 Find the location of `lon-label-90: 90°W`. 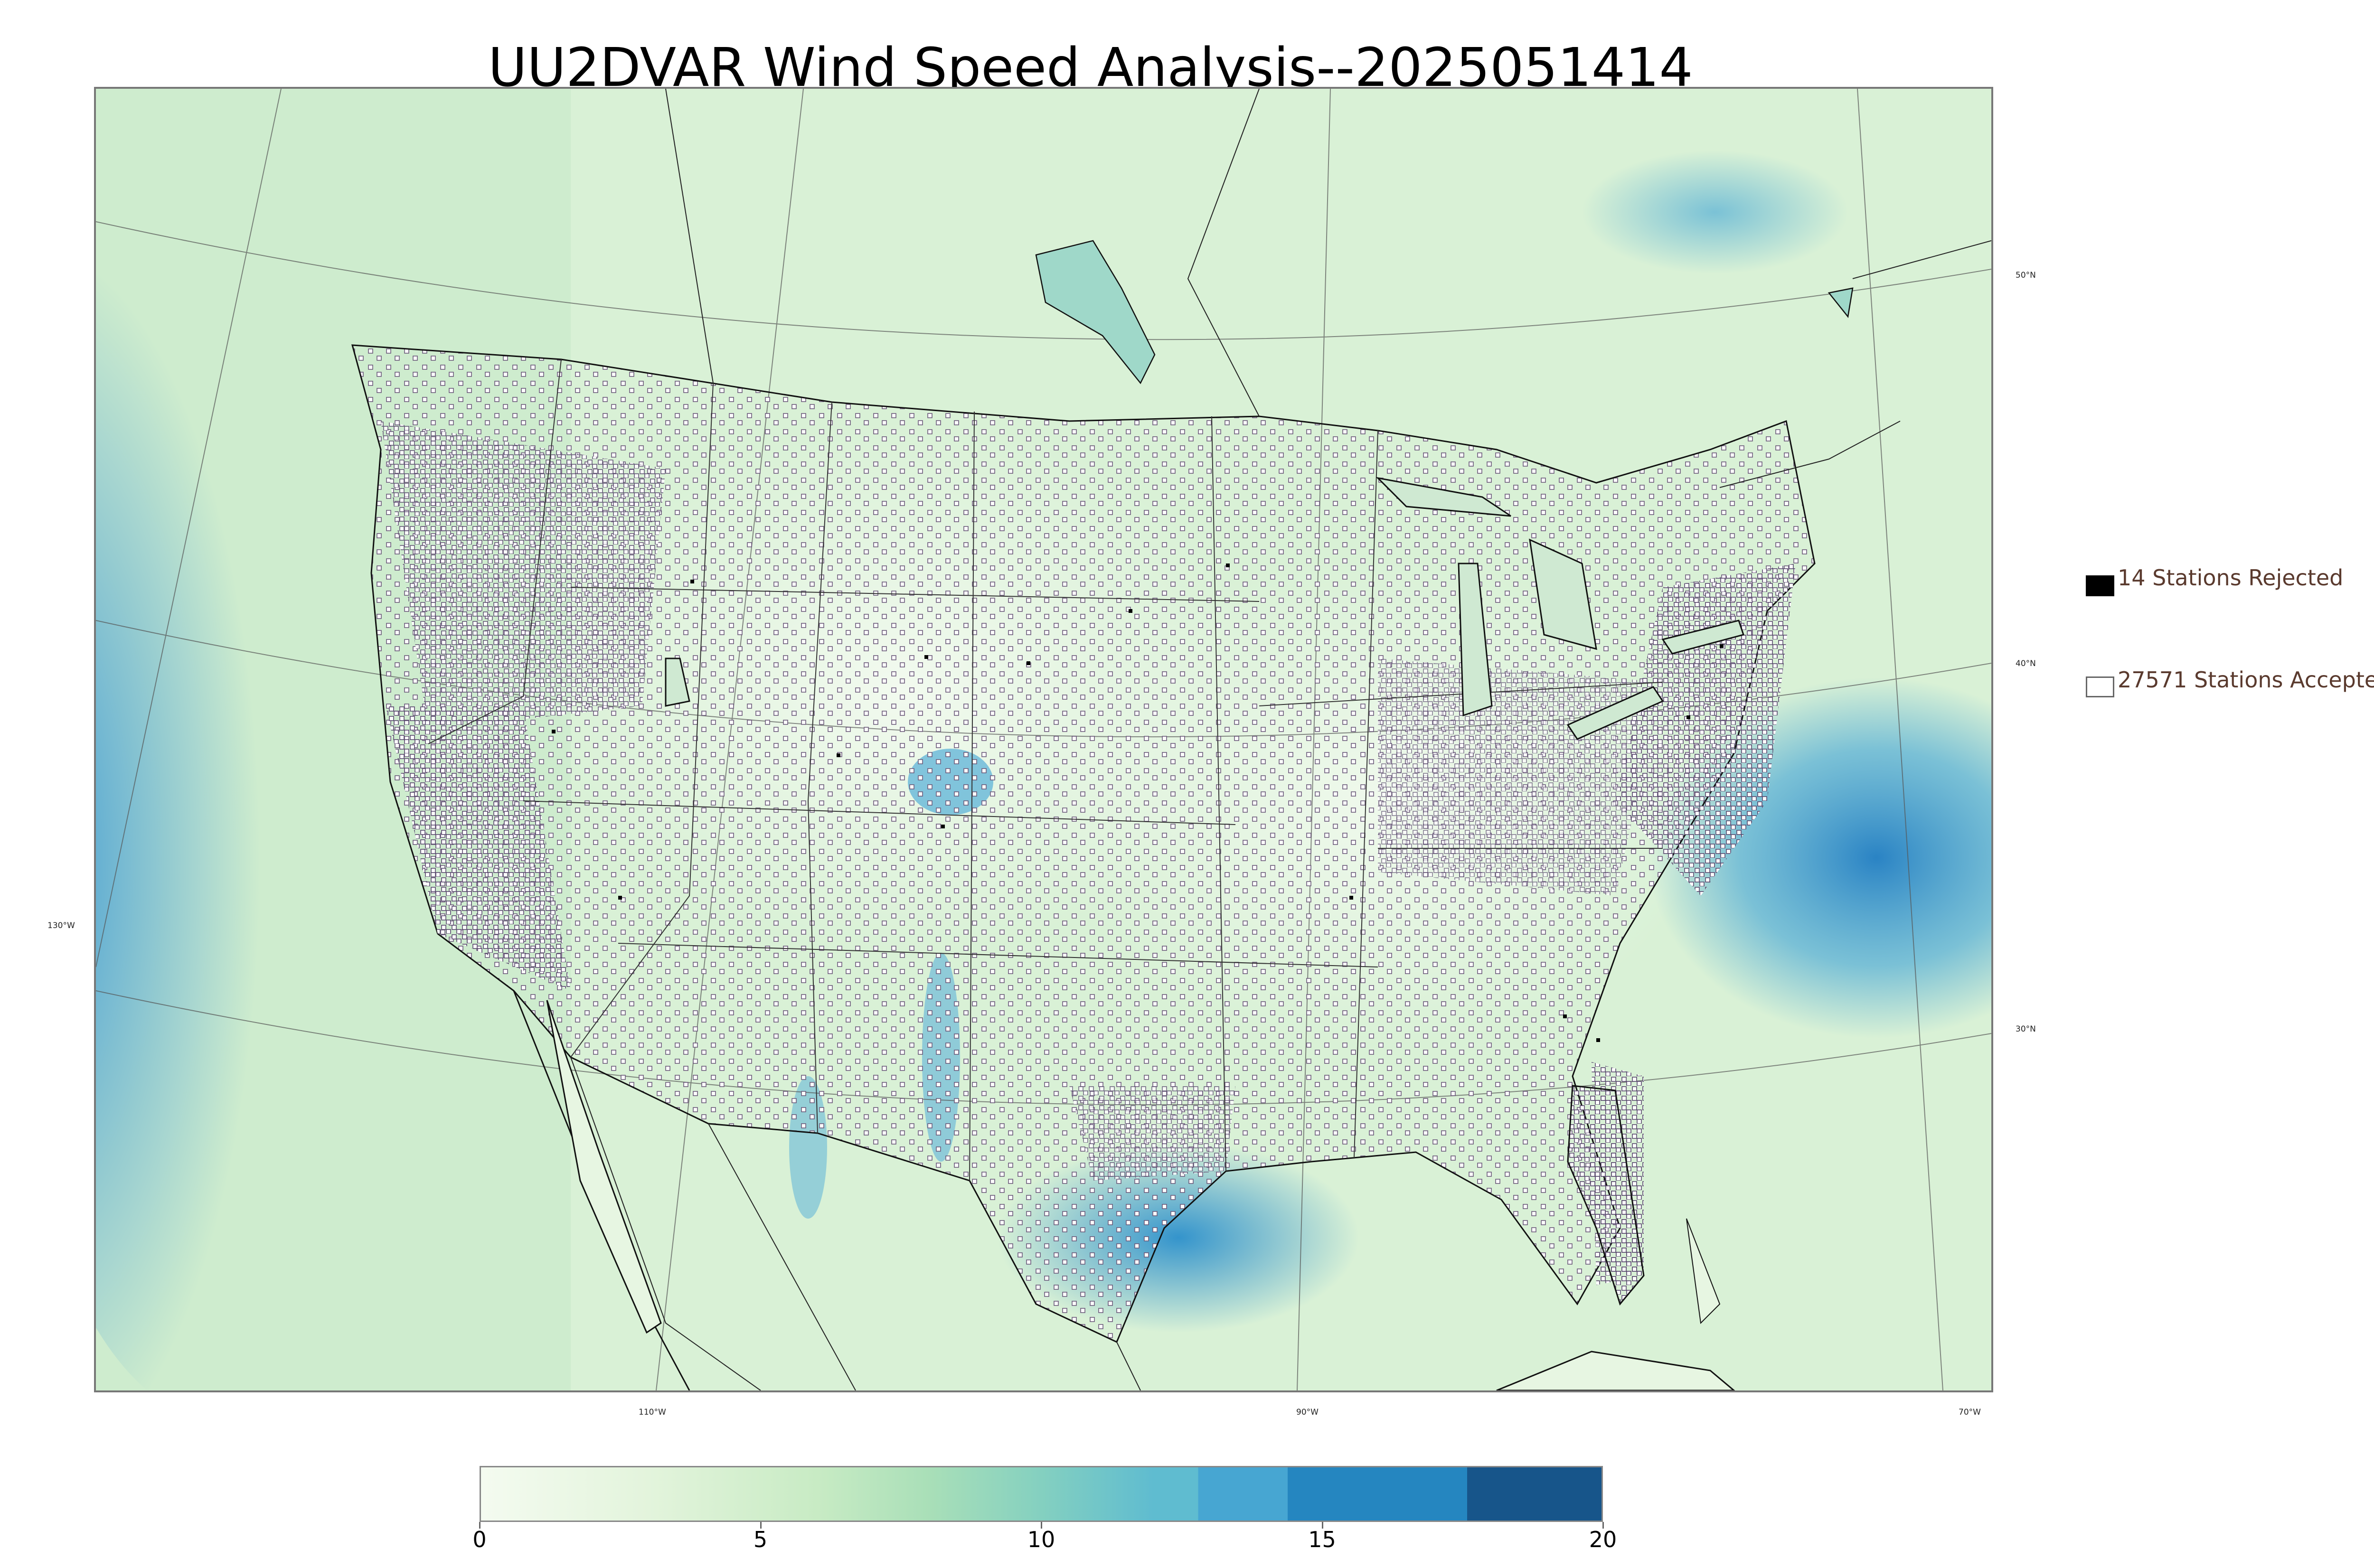

lon-label-90: 90°W is located at coordinates (1307, 1413).